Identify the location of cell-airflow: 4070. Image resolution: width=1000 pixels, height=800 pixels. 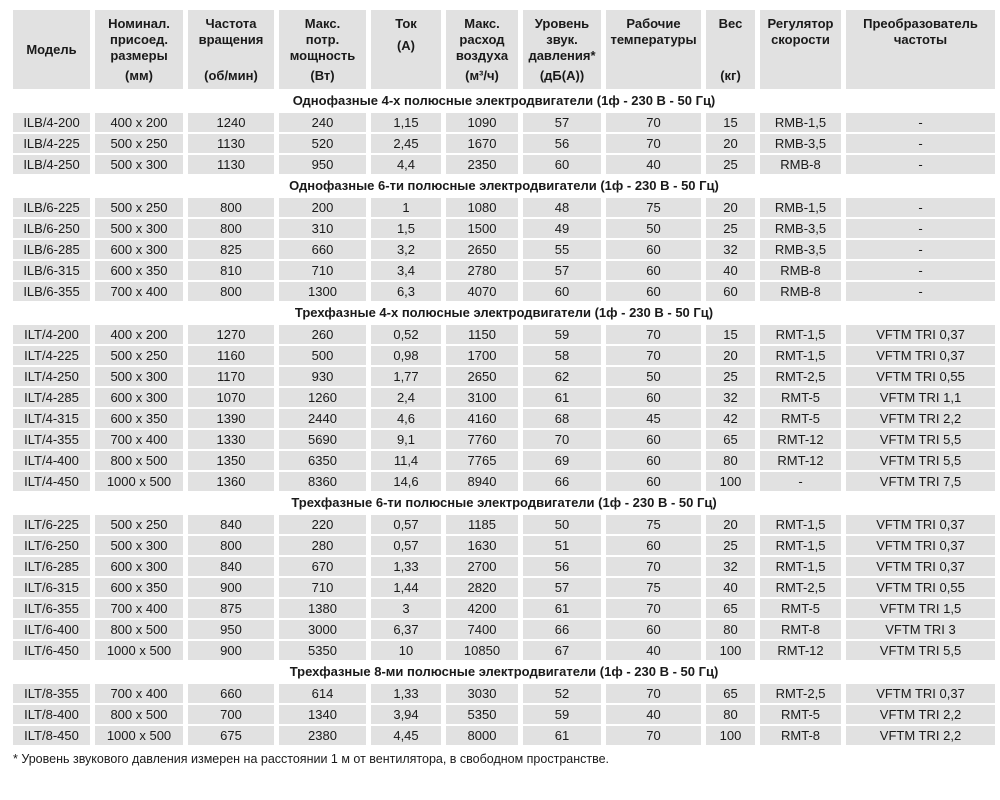
(482, 291).